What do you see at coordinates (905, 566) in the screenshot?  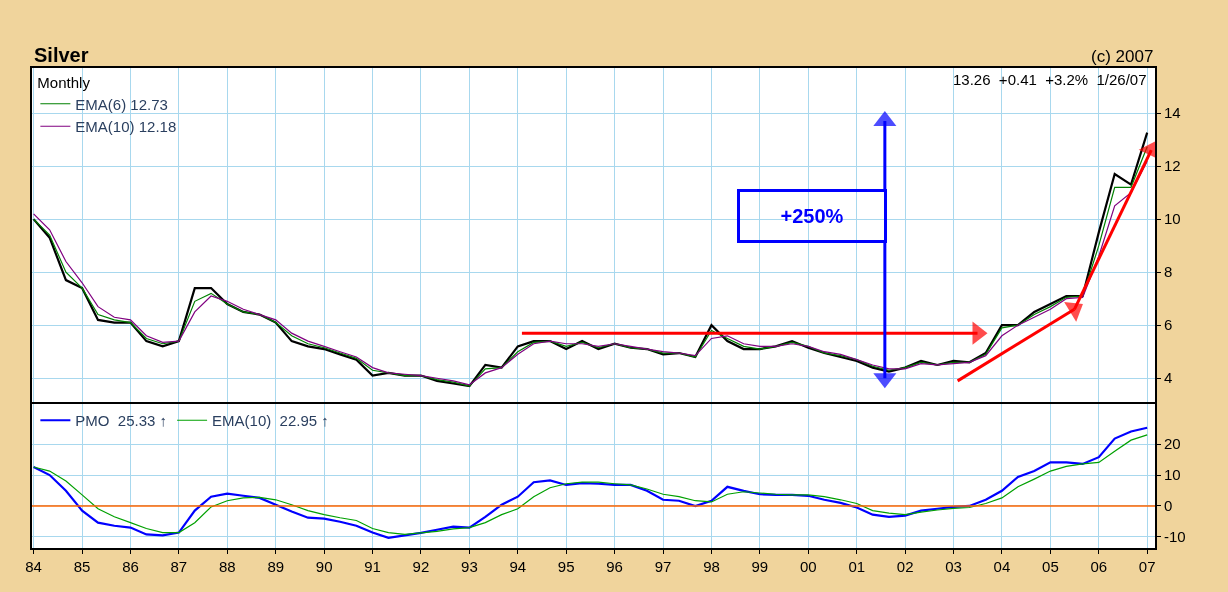 I see `x-tick-label: 02` at bounding box center [905, 566].